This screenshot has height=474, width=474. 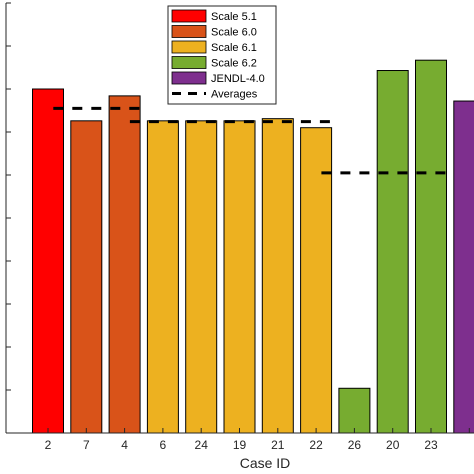 I want to click on x-tick-label-23: 23, so click(x=431, y=445).